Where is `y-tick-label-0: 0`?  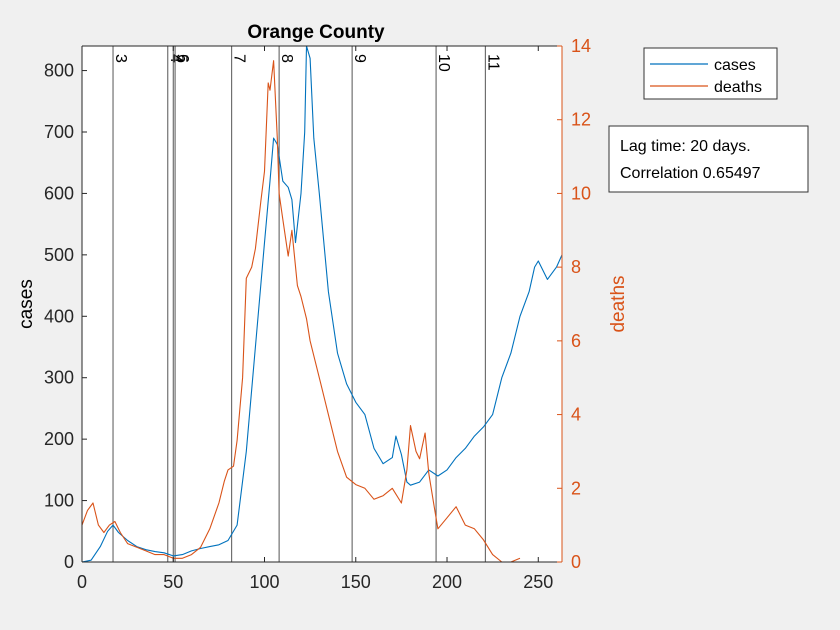 y-tick-label-0: 0 is located at coordinates (69, 562).